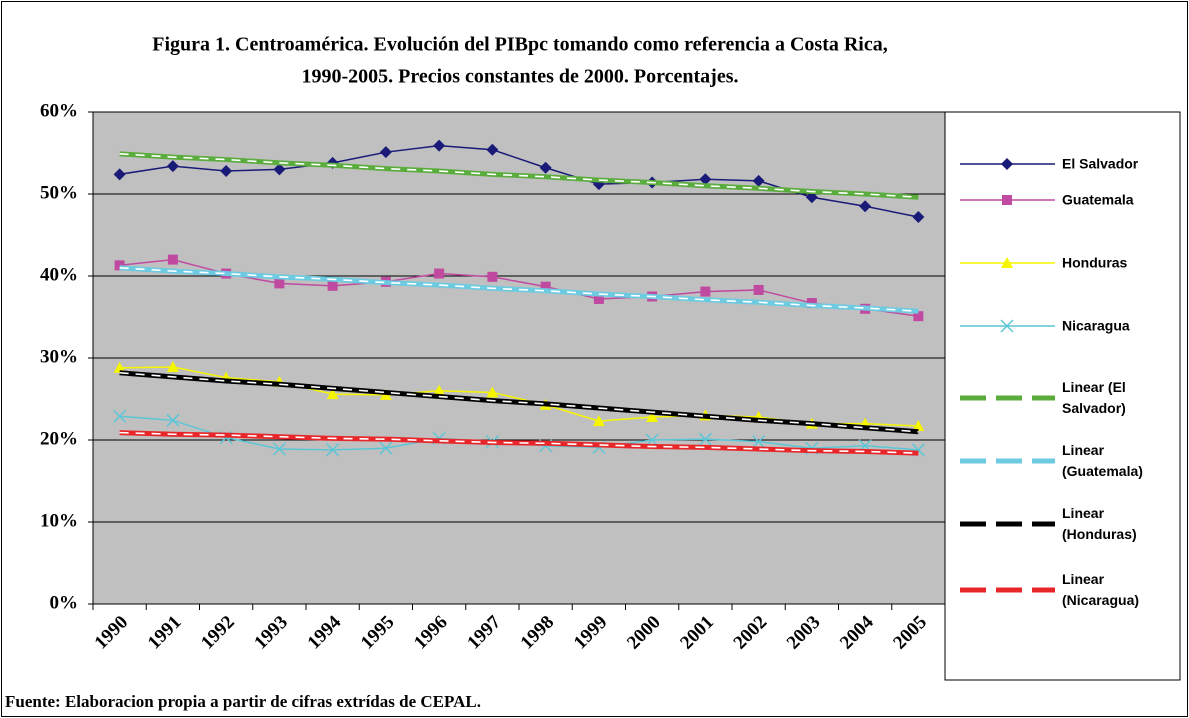 Image resolution: width=1189 pixels, height=718 pixels. What do you see at coordinates (1094, 397) in the screenshot?
I see `legend-label: Linear (El Salvador)` at bounding box center [1094, 397].